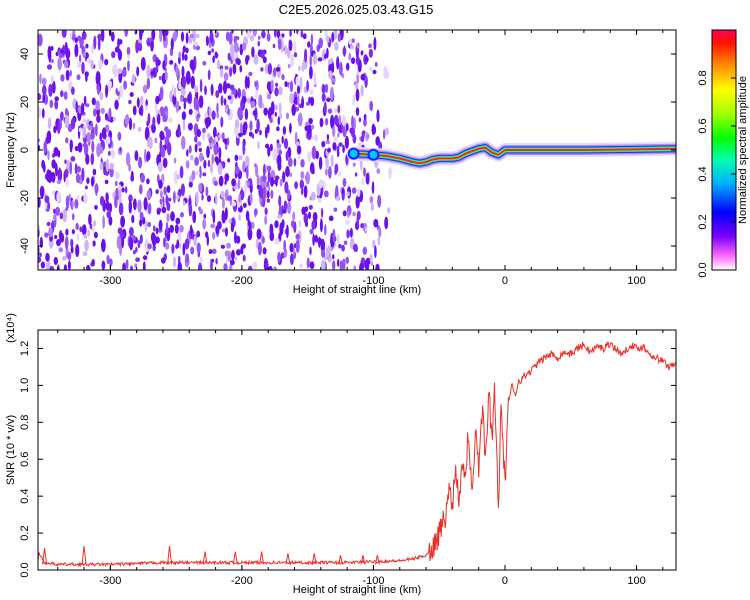  Describe the element at coordinates (716, 174) in the screenshot. I see `colorbar-ticks: 0.0 0.2 0.4 0.6 0.8` at that location.